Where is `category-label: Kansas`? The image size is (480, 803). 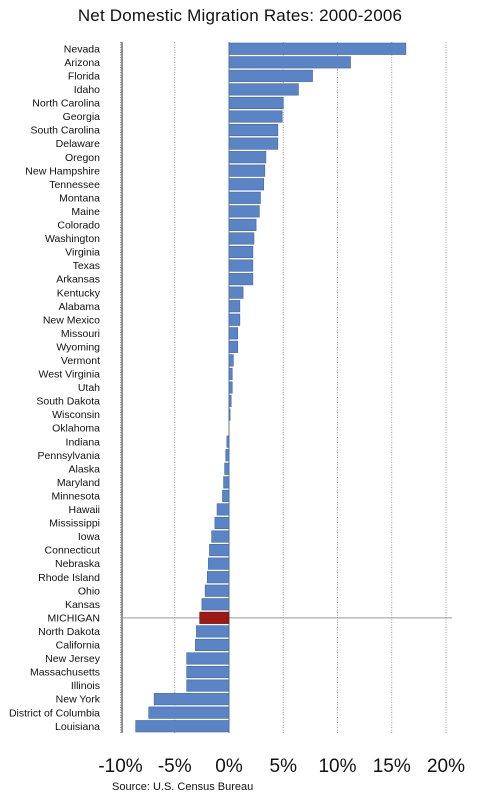
category-label: Kansas is located at coordinates (82, 605).